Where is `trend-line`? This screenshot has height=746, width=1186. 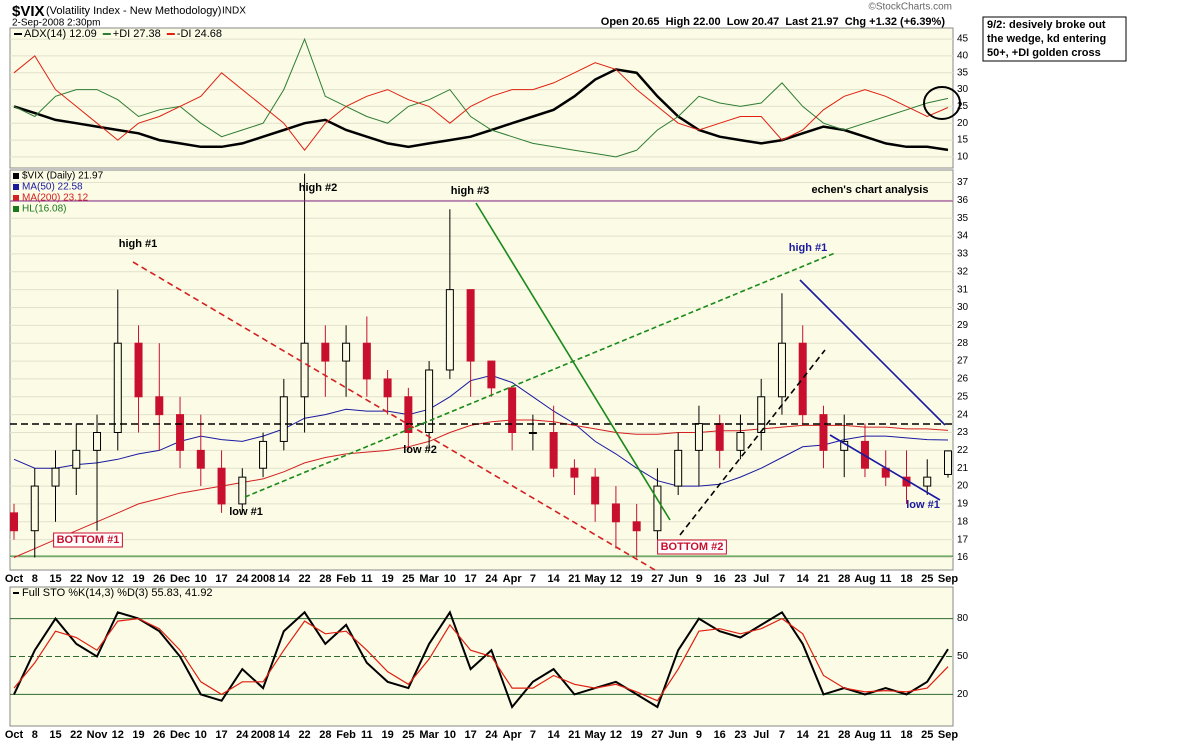 trend-line is located at coordinates (573, 361).